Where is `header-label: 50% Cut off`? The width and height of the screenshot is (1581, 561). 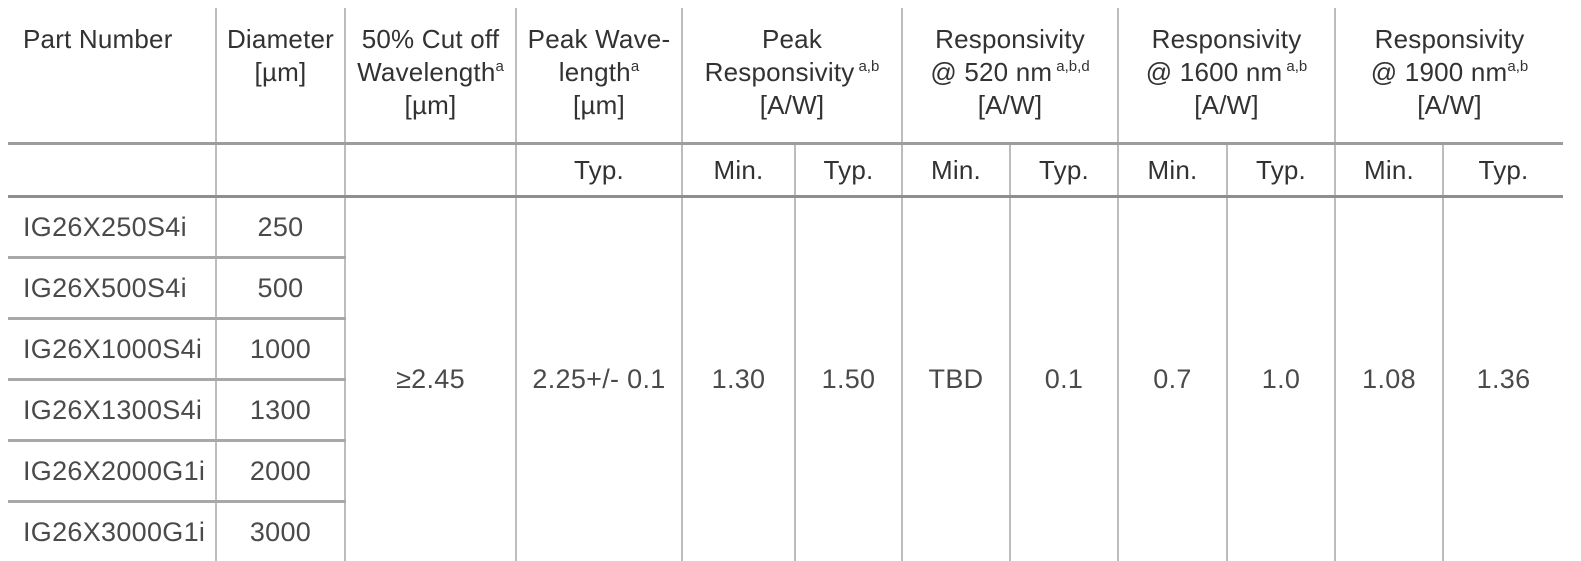
header-label: 50% Cut off is located at coordinates (430, 39).